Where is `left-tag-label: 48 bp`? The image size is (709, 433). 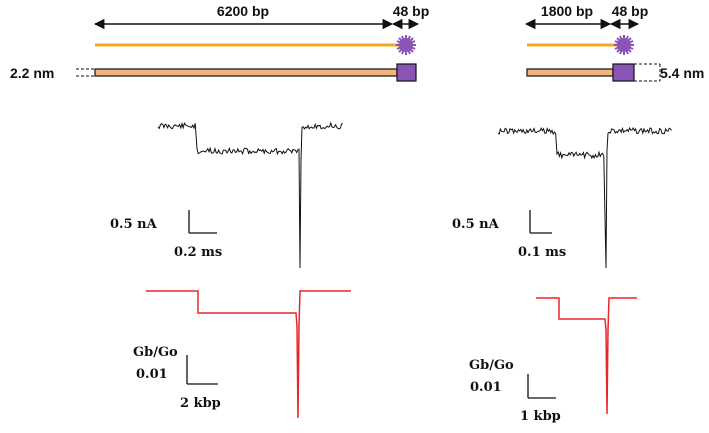 left-tag-label: 48 bp is located at coordinates (411, 11).